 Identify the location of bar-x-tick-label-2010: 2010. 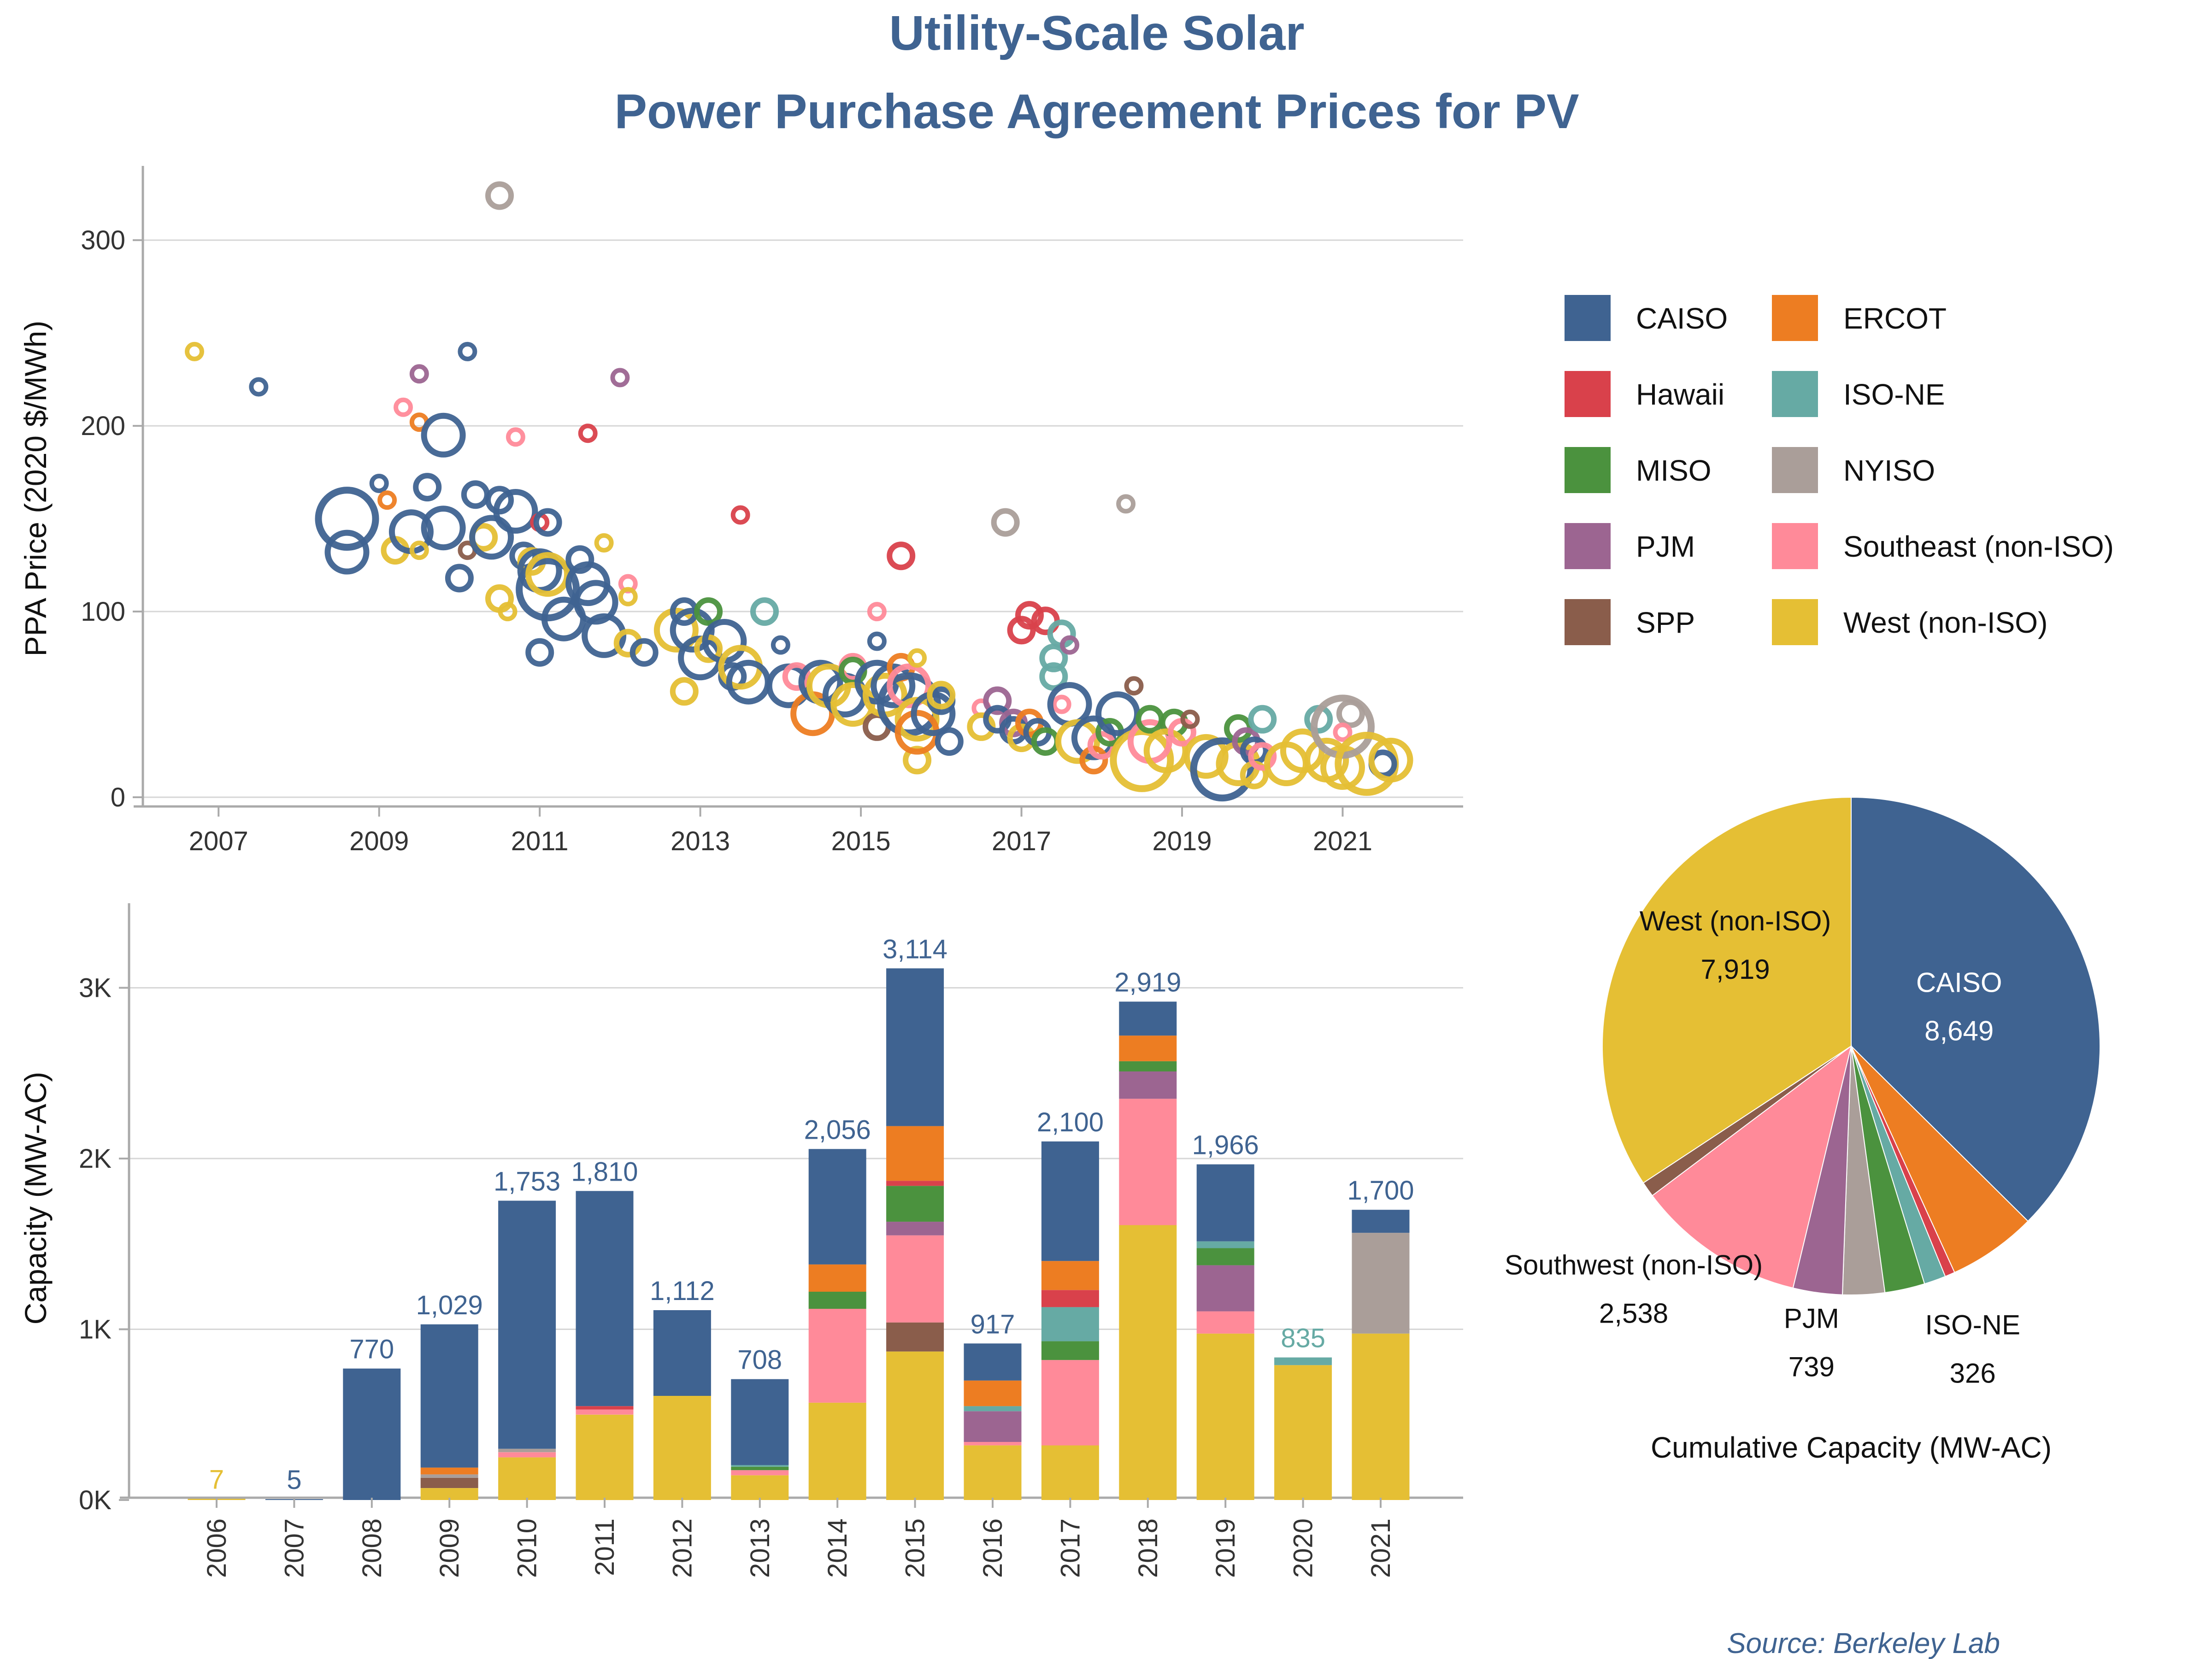
(527, 1548).